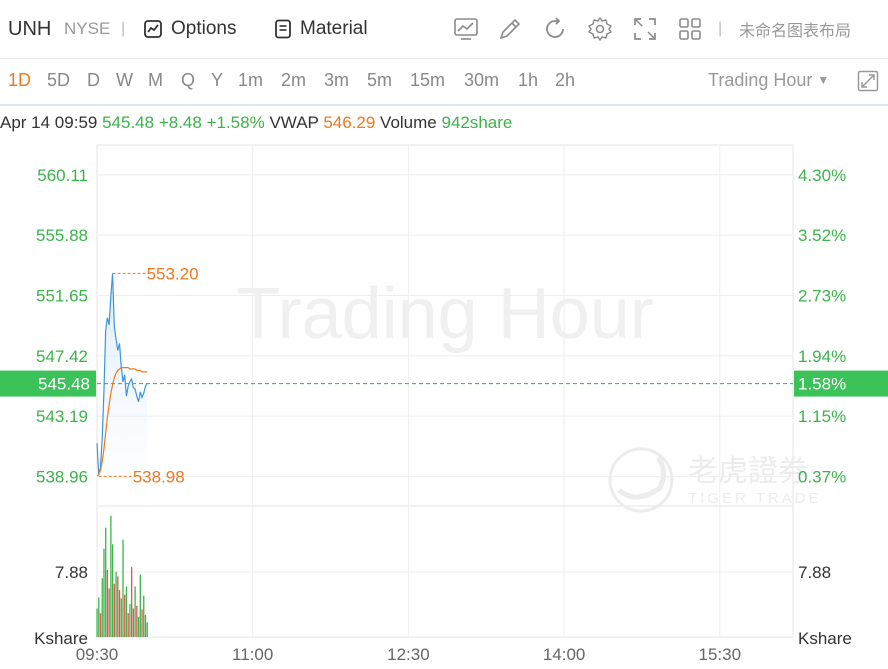 Image resolution: width=888 pixels, height=669 pixels. Describe the element at coordinates (825, 638) in the screenshot. I see `volume-unit-label-right: Kshare` at that location.